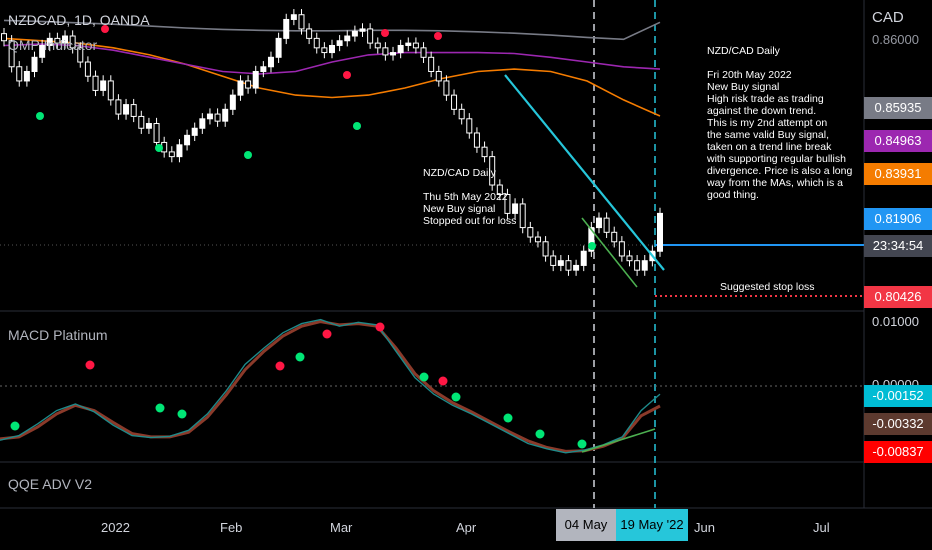 The width and height of the screenshot is (932, 550). I want to click on price-badge-ma-mid: 0.84963, so click(898, 141).